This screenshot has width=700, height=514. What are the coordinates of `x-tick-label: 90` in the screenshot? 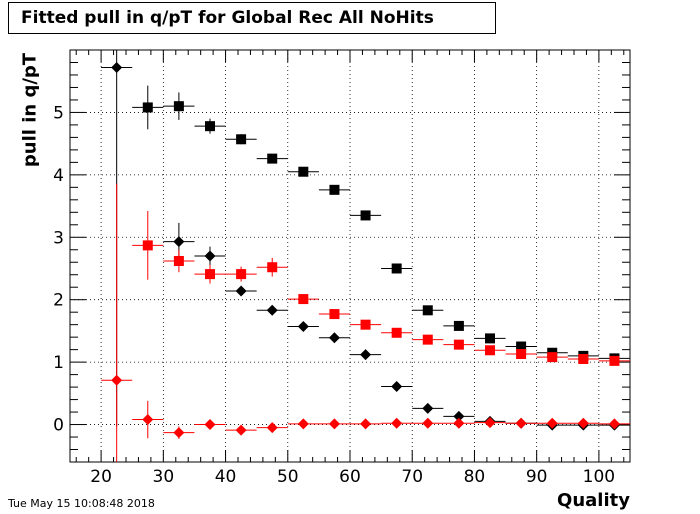 It's located at (537, 477).